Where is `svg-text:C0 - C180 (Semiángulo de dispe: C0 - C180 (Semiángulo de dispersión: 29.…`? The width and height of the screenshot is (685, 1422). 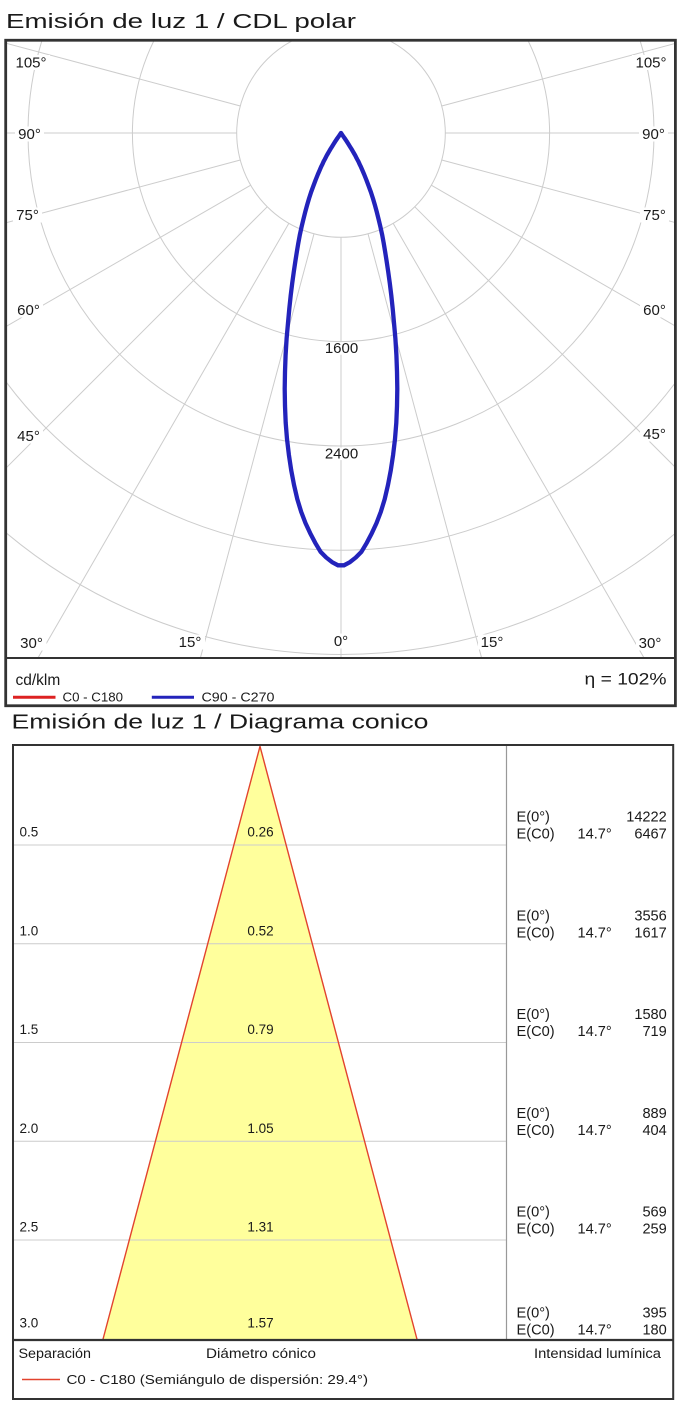 svg-text:C0 - C180 (Semiángulo de dispe: C0 - C180 (Semiángulo de dispersión: 29.… is located at coordinates (218, 1379).